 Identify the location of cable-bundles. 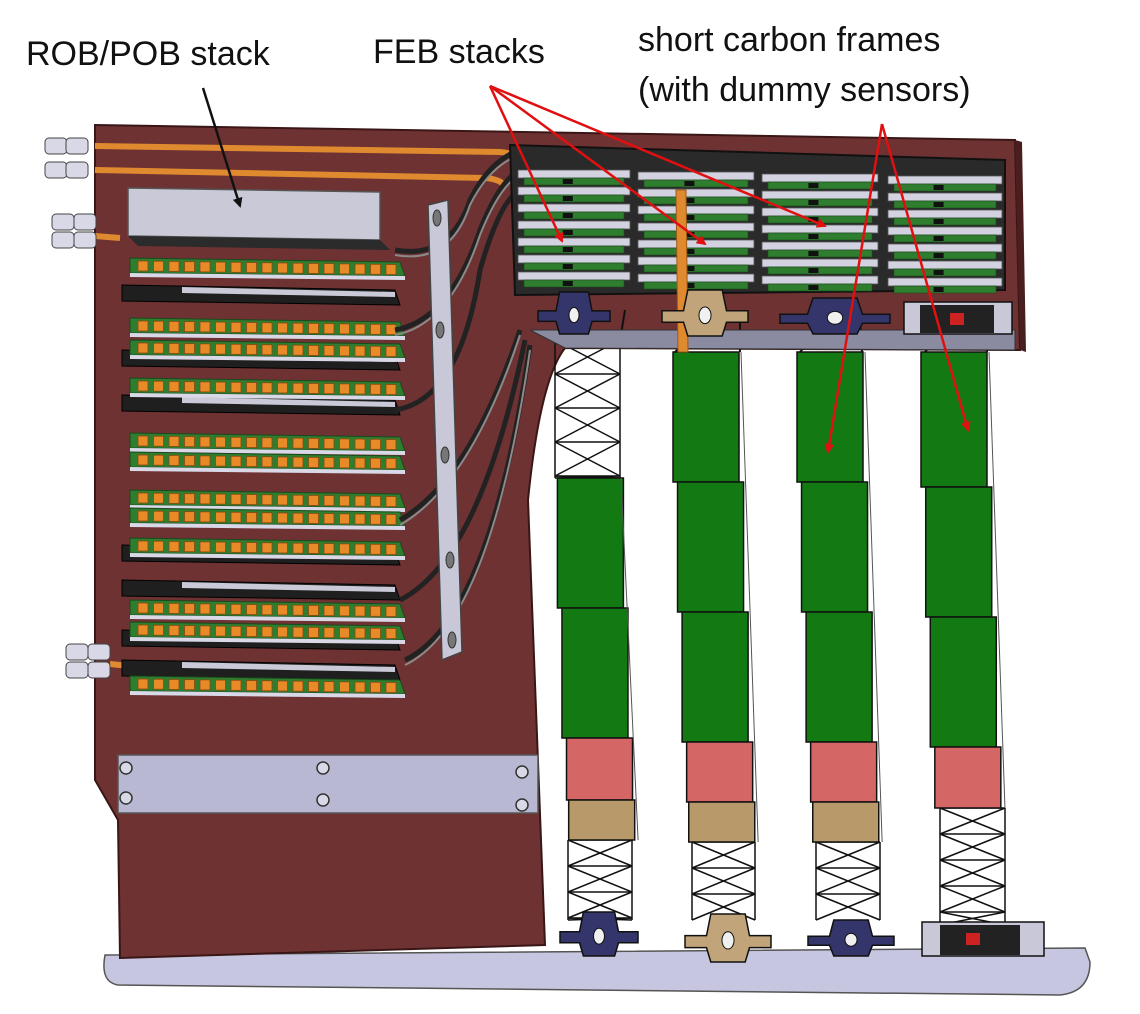
(463, 405).